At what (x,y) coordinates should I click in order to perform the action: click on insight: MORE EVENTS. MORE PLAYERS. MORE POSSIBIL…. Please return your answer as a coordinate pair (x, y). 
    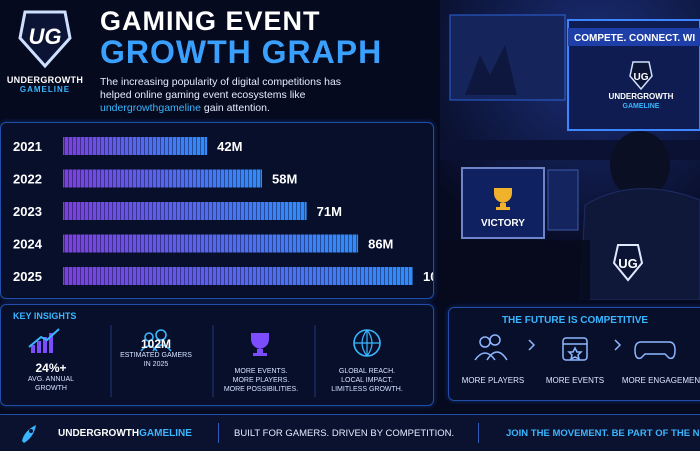
    Looking at the image, I should click on (261, 380).